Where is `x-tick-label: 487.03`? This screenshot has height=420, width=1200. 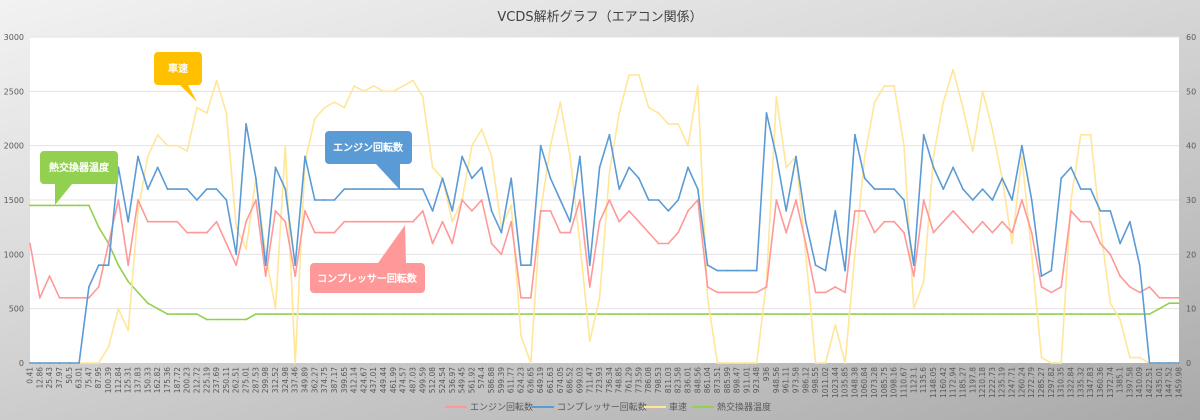 x-tick-label: 487.03 is located at coordinates (413, 380).